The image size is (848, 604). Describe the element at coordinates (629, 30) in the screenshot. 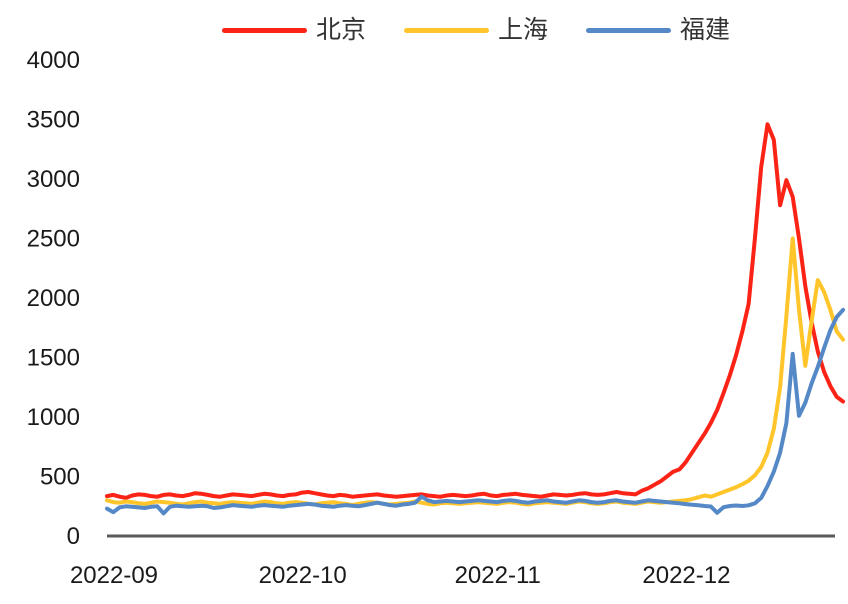

I see `legend-line-swatch-fujian` at that location.